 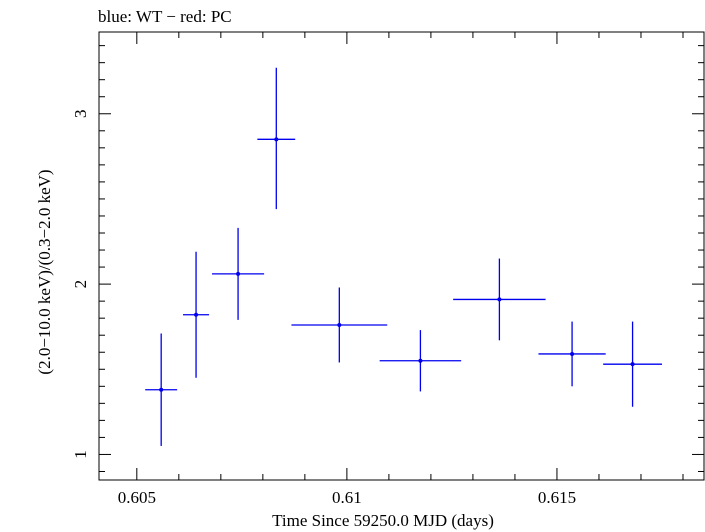 I want to click on x-axis-label: Time Since 59250.0 MJD (days), so click(x=383, y=520).